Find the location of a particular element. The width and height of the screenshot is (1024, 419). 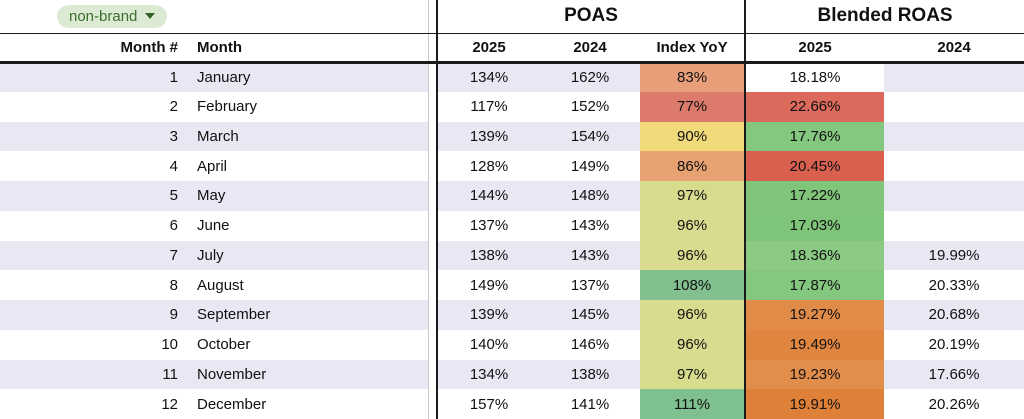

cell-poas-2024: 154% is located at coordinates (590, 136).